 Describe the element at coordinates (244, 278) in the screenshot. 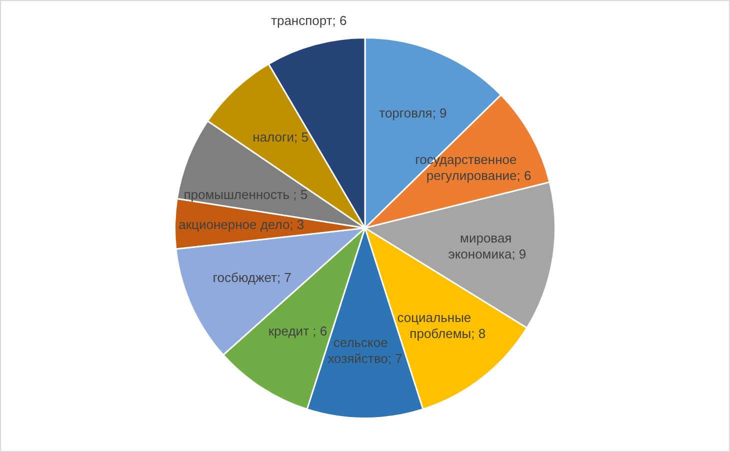

I see `slice-label: госбюджет` at that location.